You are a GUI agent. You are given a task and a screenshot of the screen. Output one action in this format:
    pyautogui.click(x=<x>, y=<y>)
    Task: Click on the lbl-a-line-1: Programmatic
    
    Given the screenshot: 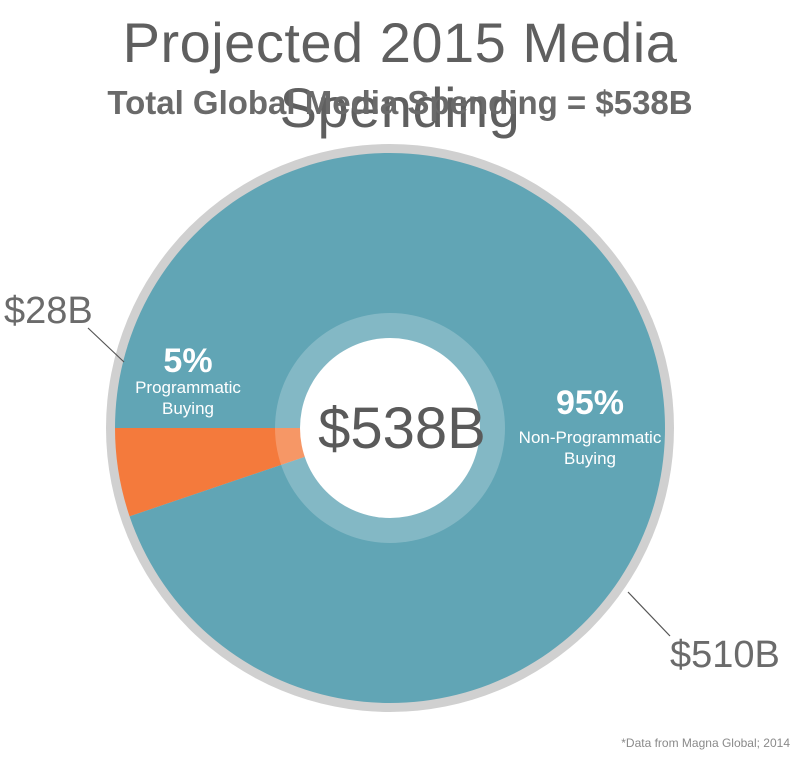 What is the action you would take?
    pyautogui.click(x=188, y=387)
    